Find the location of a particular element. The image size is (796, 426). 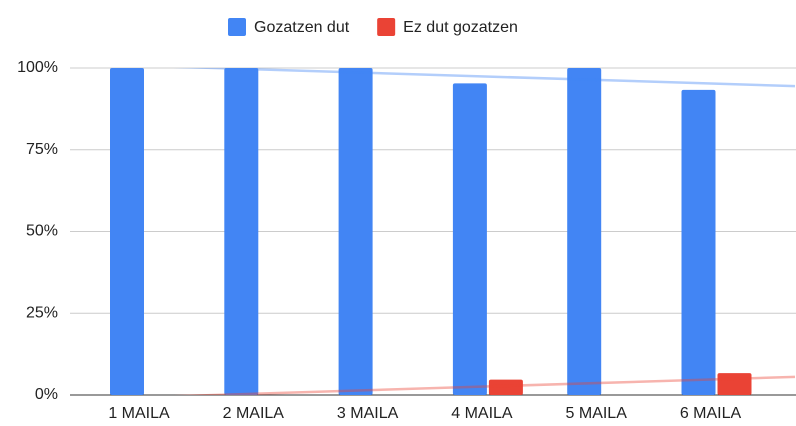

x-tick-label: 6 MAILA is located at coordinates (711, 413).